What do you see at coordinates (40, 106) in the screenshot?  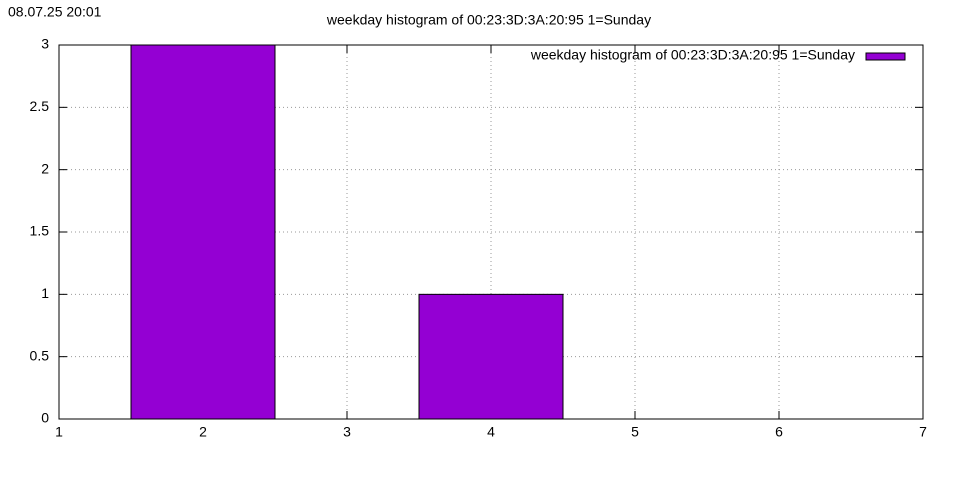 I see `y-tick-label: 2.5` at bounding box center [40, 106].